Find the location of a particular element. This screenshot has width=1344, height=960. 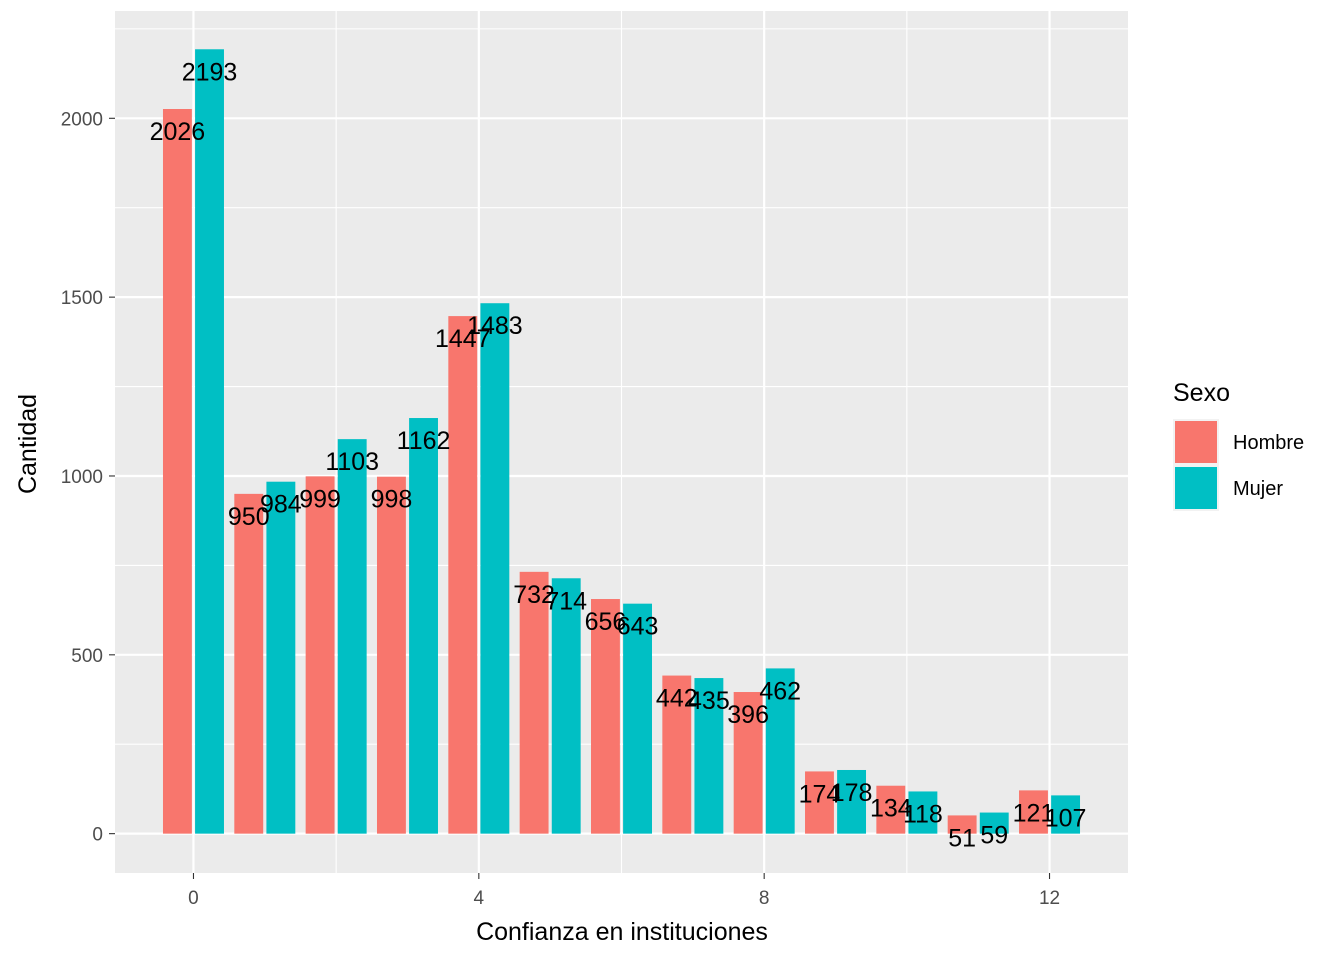

data-label: 998 is located at coordinates (392, 500).